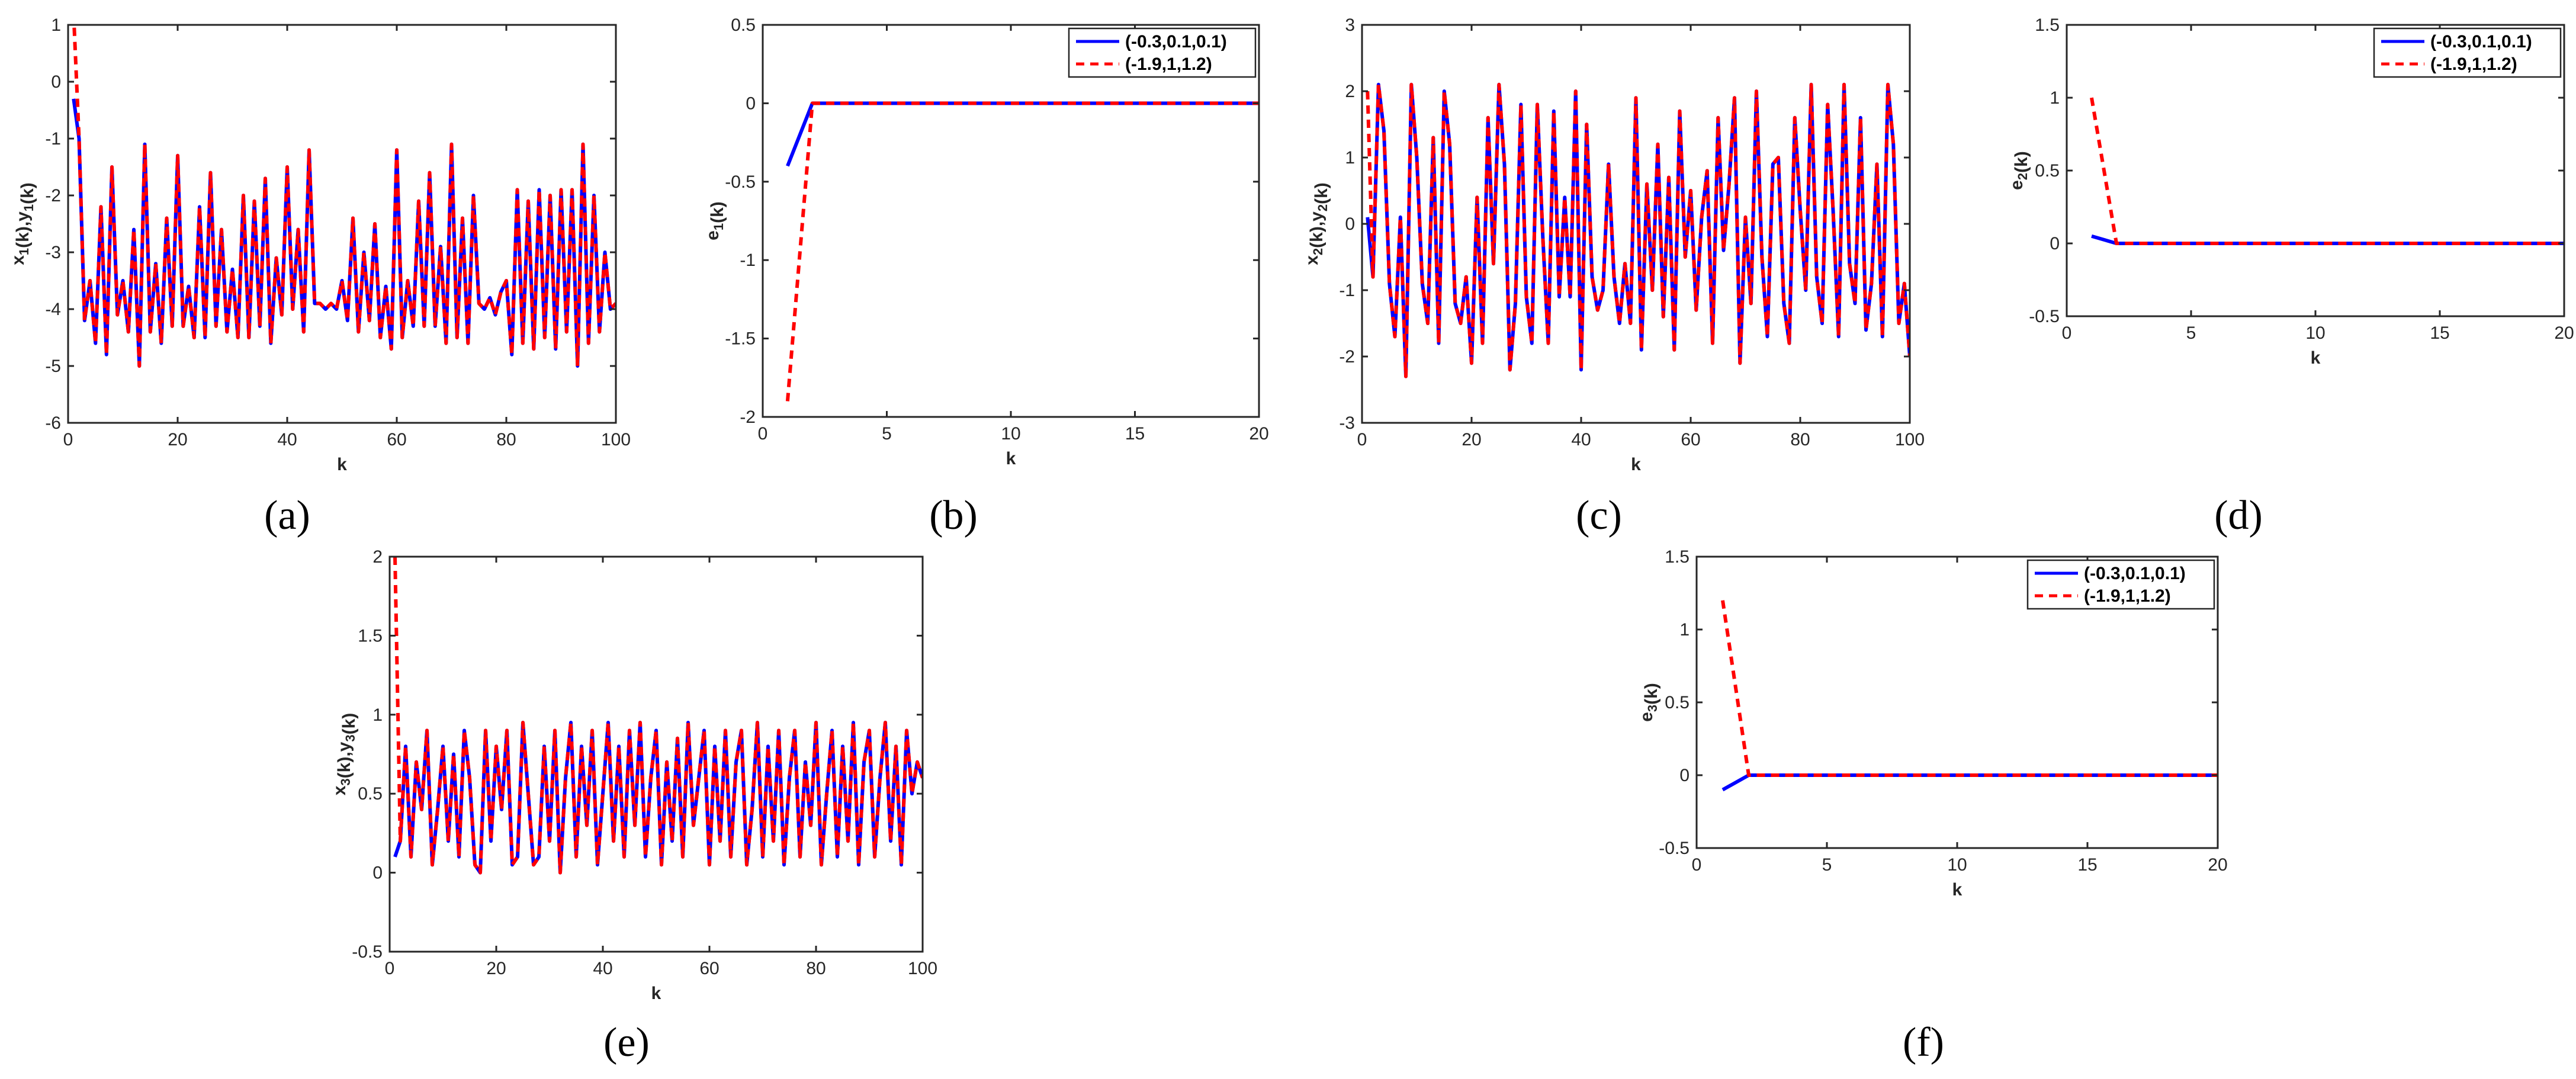 The height and width of the screenshot is (1079, 2576). I want to click on y-axis-label: x3(k),y3(k), so click(344, 754).